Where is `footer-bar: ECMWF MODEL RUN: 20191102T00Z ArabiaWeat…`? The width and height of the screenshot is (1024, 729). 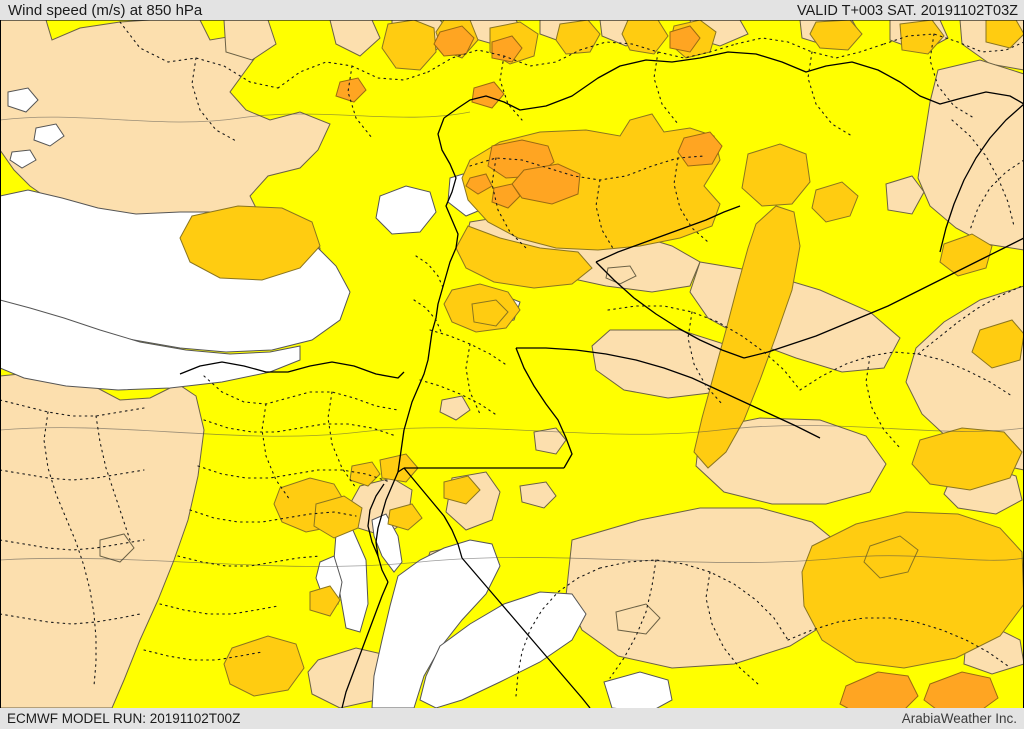 footer-bar: ECMWF MODEL RUN: 20191102T00Z ArabiaWeat… is located at coordinates (512, 718).